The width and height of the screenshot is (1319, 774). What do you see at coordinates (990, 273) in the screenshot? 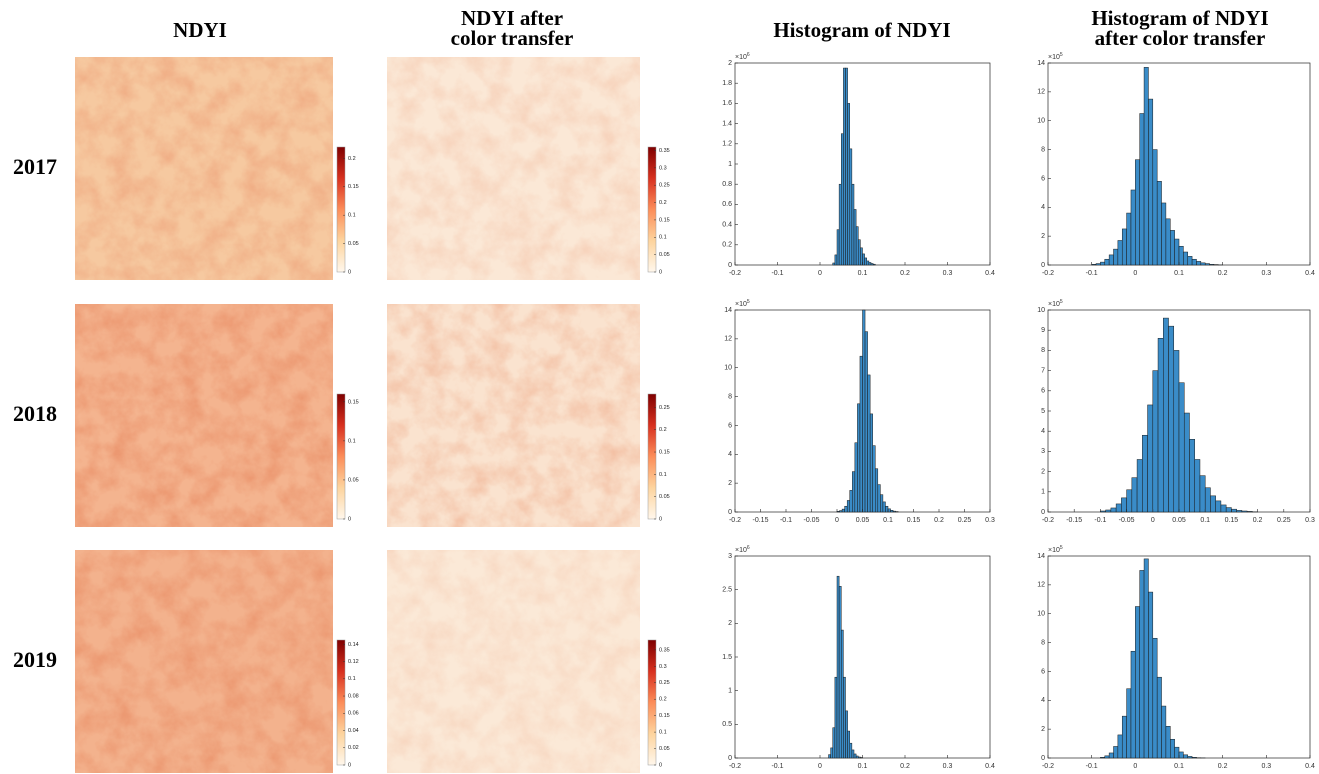
I see `x-tick-label: 0.4` at bounding box center [990, 273].